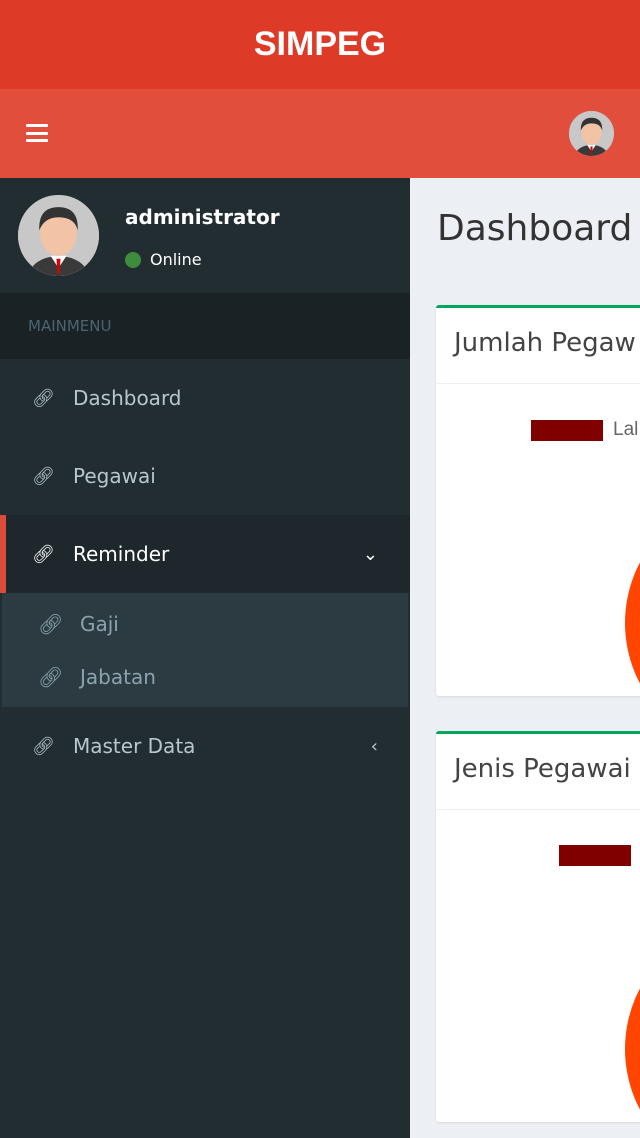 This screenshot has width=640, height=1138. Describe the element at coordinates (205, 326) in the screenshot. I see `sidebar-header: MAINMENU` at that location.